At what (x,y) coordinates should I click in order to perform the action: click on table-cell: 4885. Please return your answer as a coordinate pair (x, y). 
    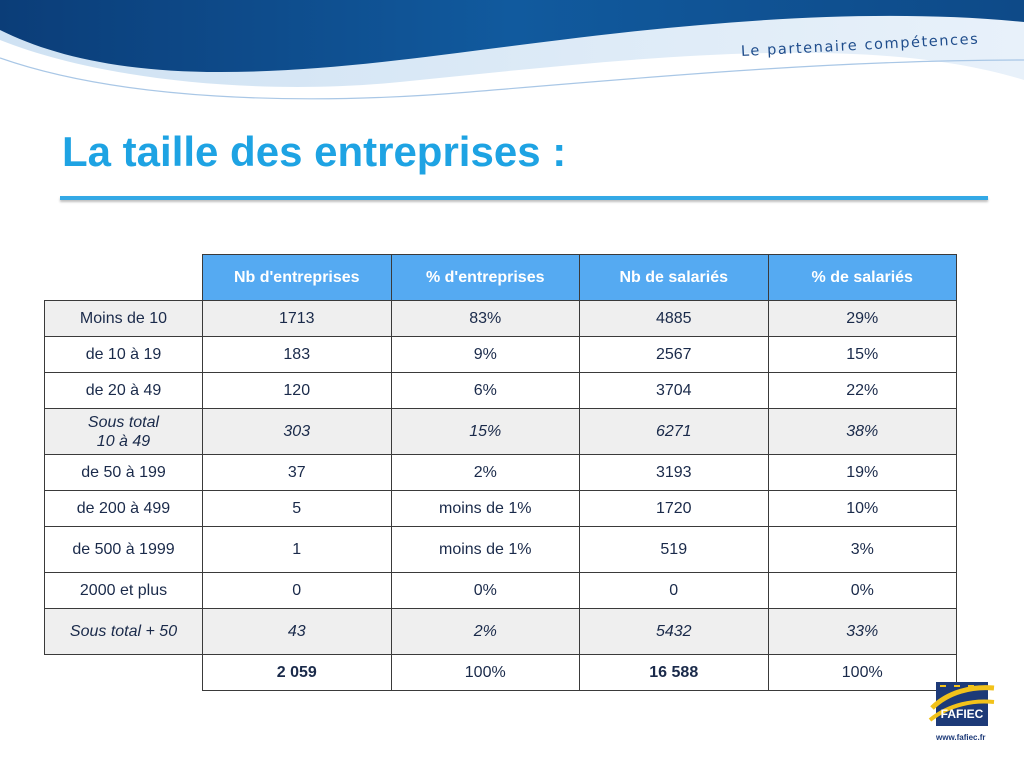
    Looking at the image, I should click on (674, 318).